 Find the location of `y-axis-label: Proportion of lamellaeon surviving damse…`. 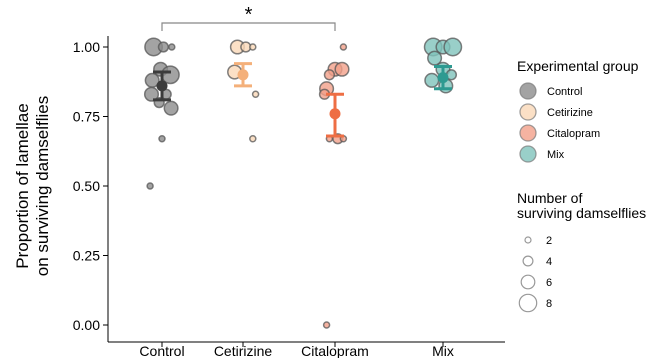

y-axis-label: Proportion of lamellaeon surviving damse… is located at coordinates (32, 186).